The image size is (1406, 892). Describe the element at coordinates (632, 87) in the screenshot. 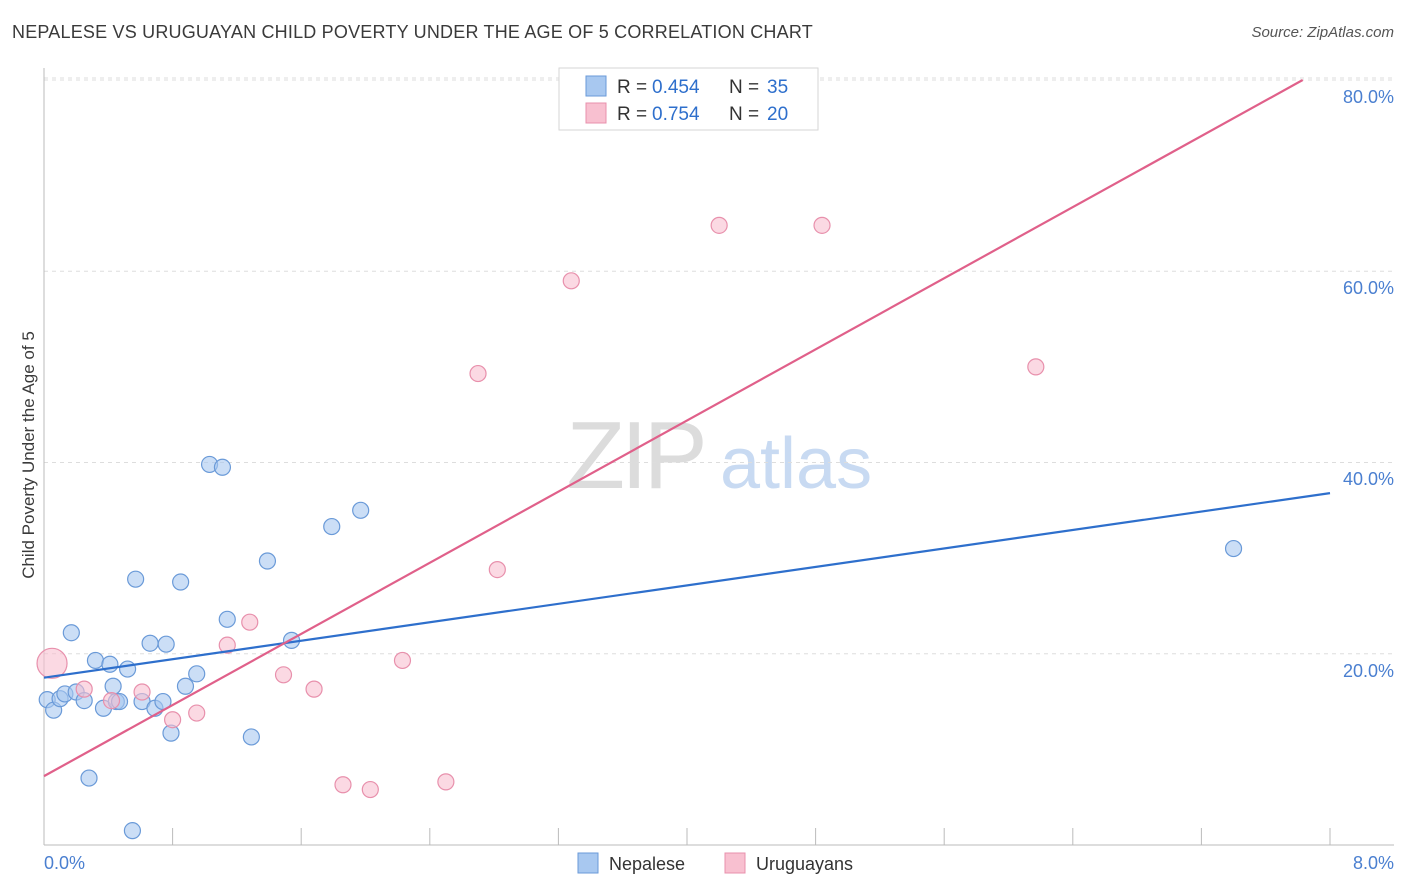

I see `legend-r-label-nepalese: R =` at that location.